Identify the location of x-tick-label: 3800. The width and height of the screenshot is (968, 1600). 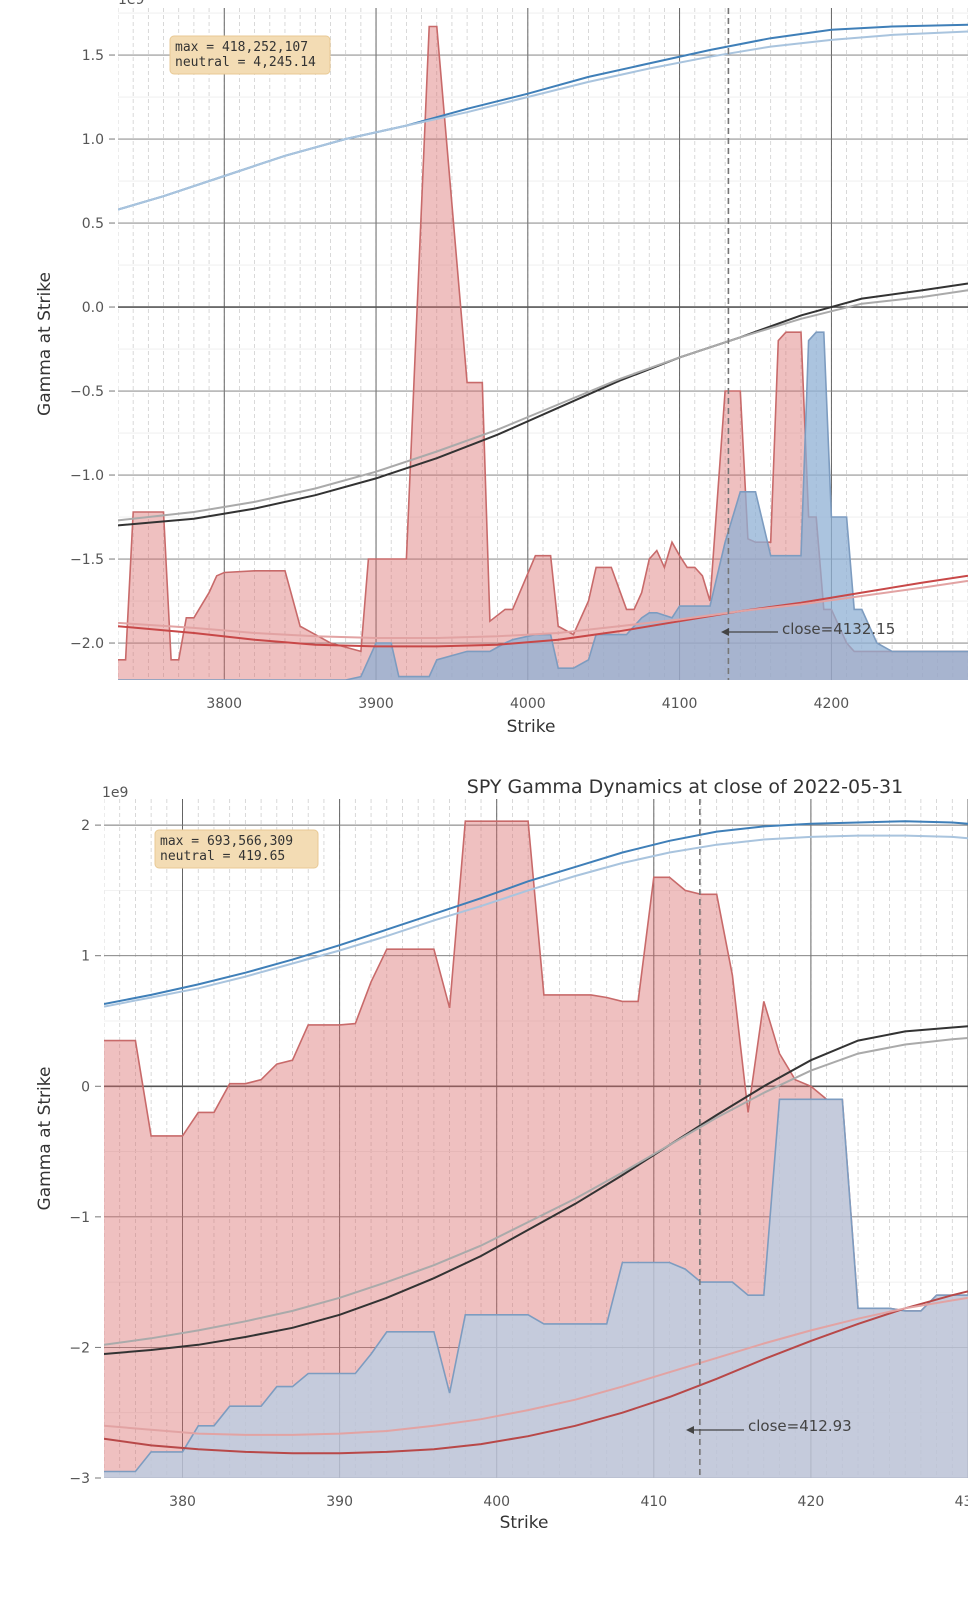
(224, 704).